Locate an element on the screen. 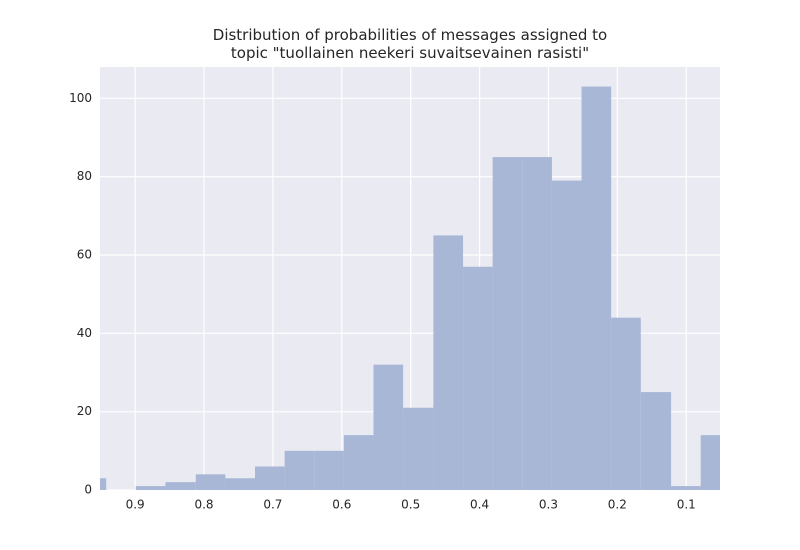  x-tick-label: 0.9 is located at coordinates (135, 505).